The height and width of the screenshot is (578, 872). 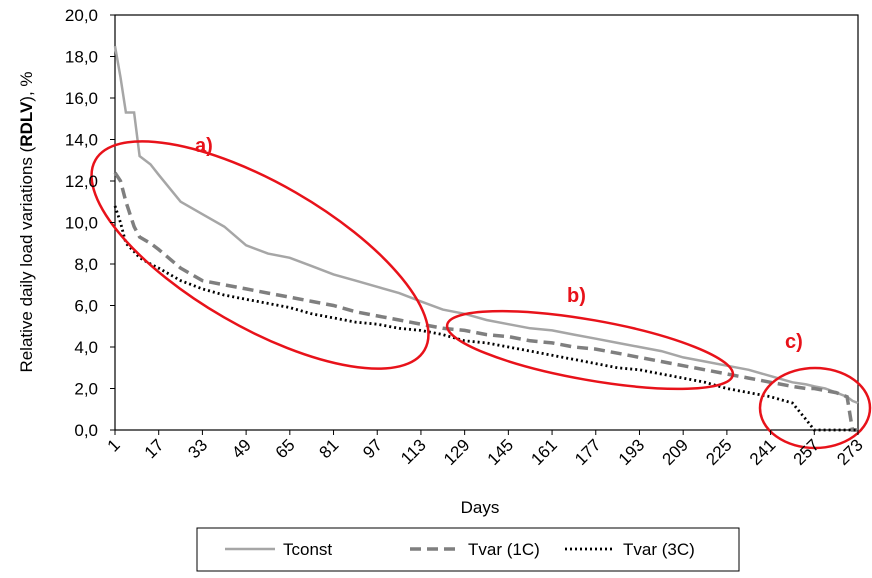 What do you see at coordinates (576, 296) in the screenshot?
I see `annotation-label: b)` at bounding box center [576, 296].